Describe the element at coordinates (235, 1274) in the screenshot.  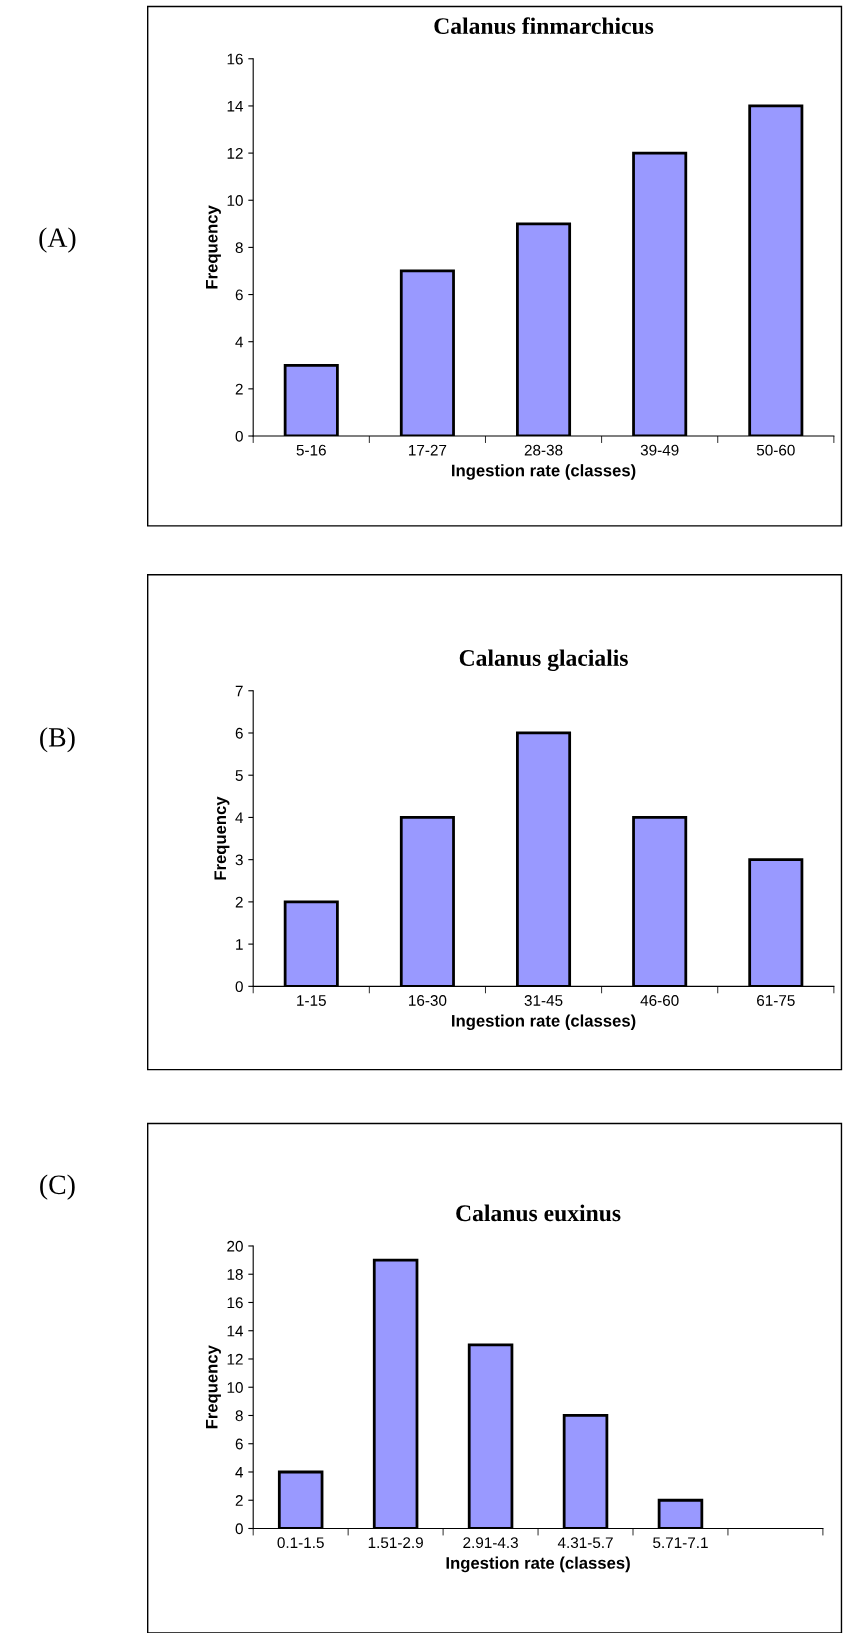
I see `y-tick-label: 18` at that location.